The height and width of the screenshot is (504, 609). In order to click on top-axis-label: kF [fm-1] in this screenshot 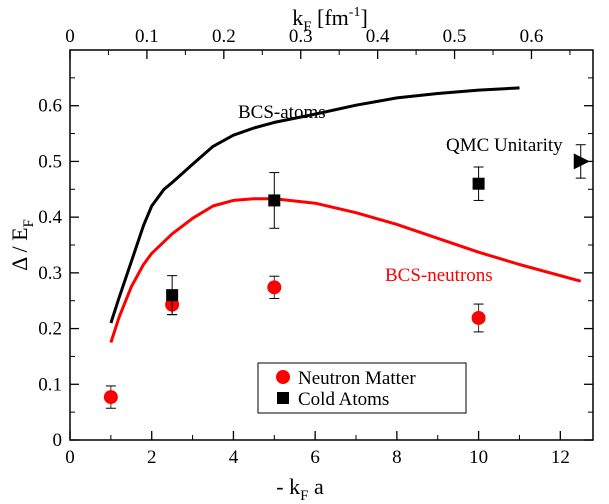, I will do `click(330, 20)`.